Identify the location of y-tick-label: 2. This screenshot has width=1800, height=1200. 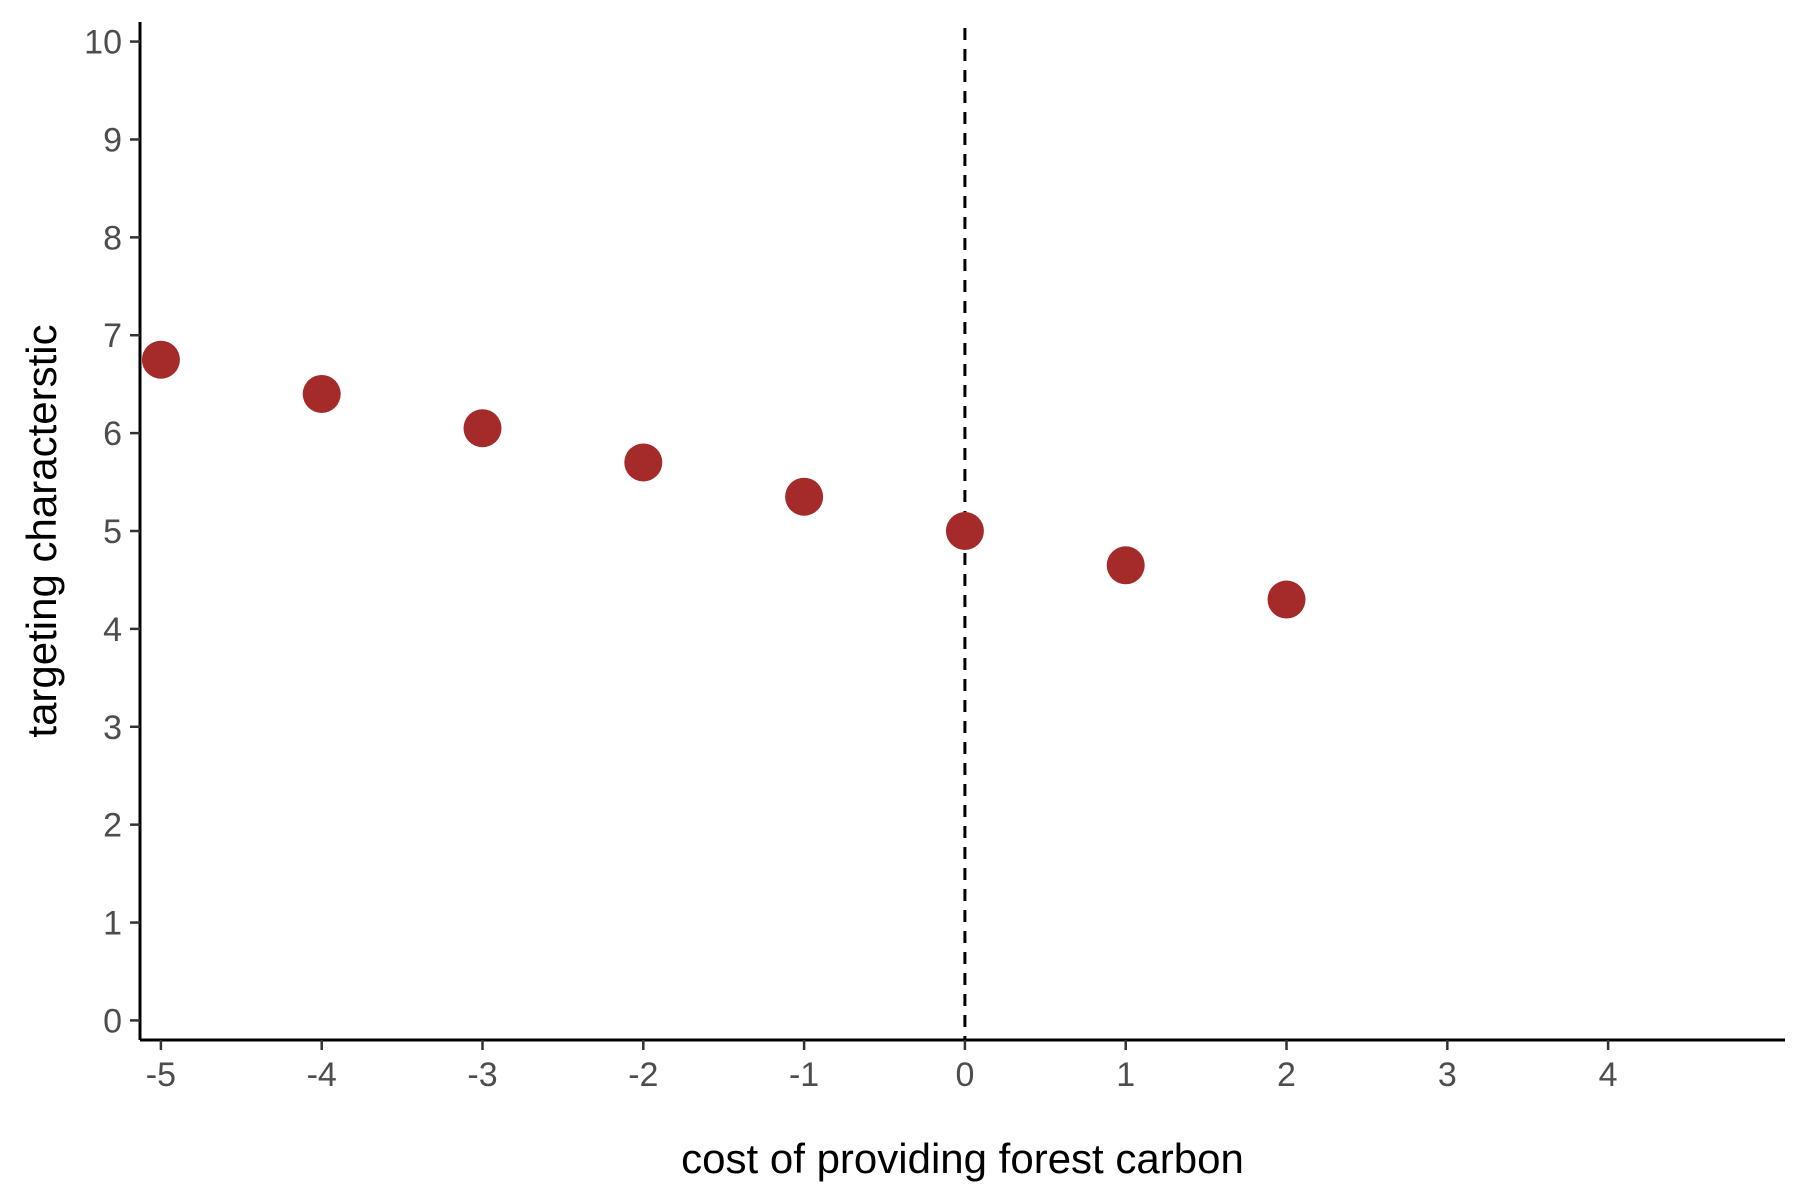
(112, 826).